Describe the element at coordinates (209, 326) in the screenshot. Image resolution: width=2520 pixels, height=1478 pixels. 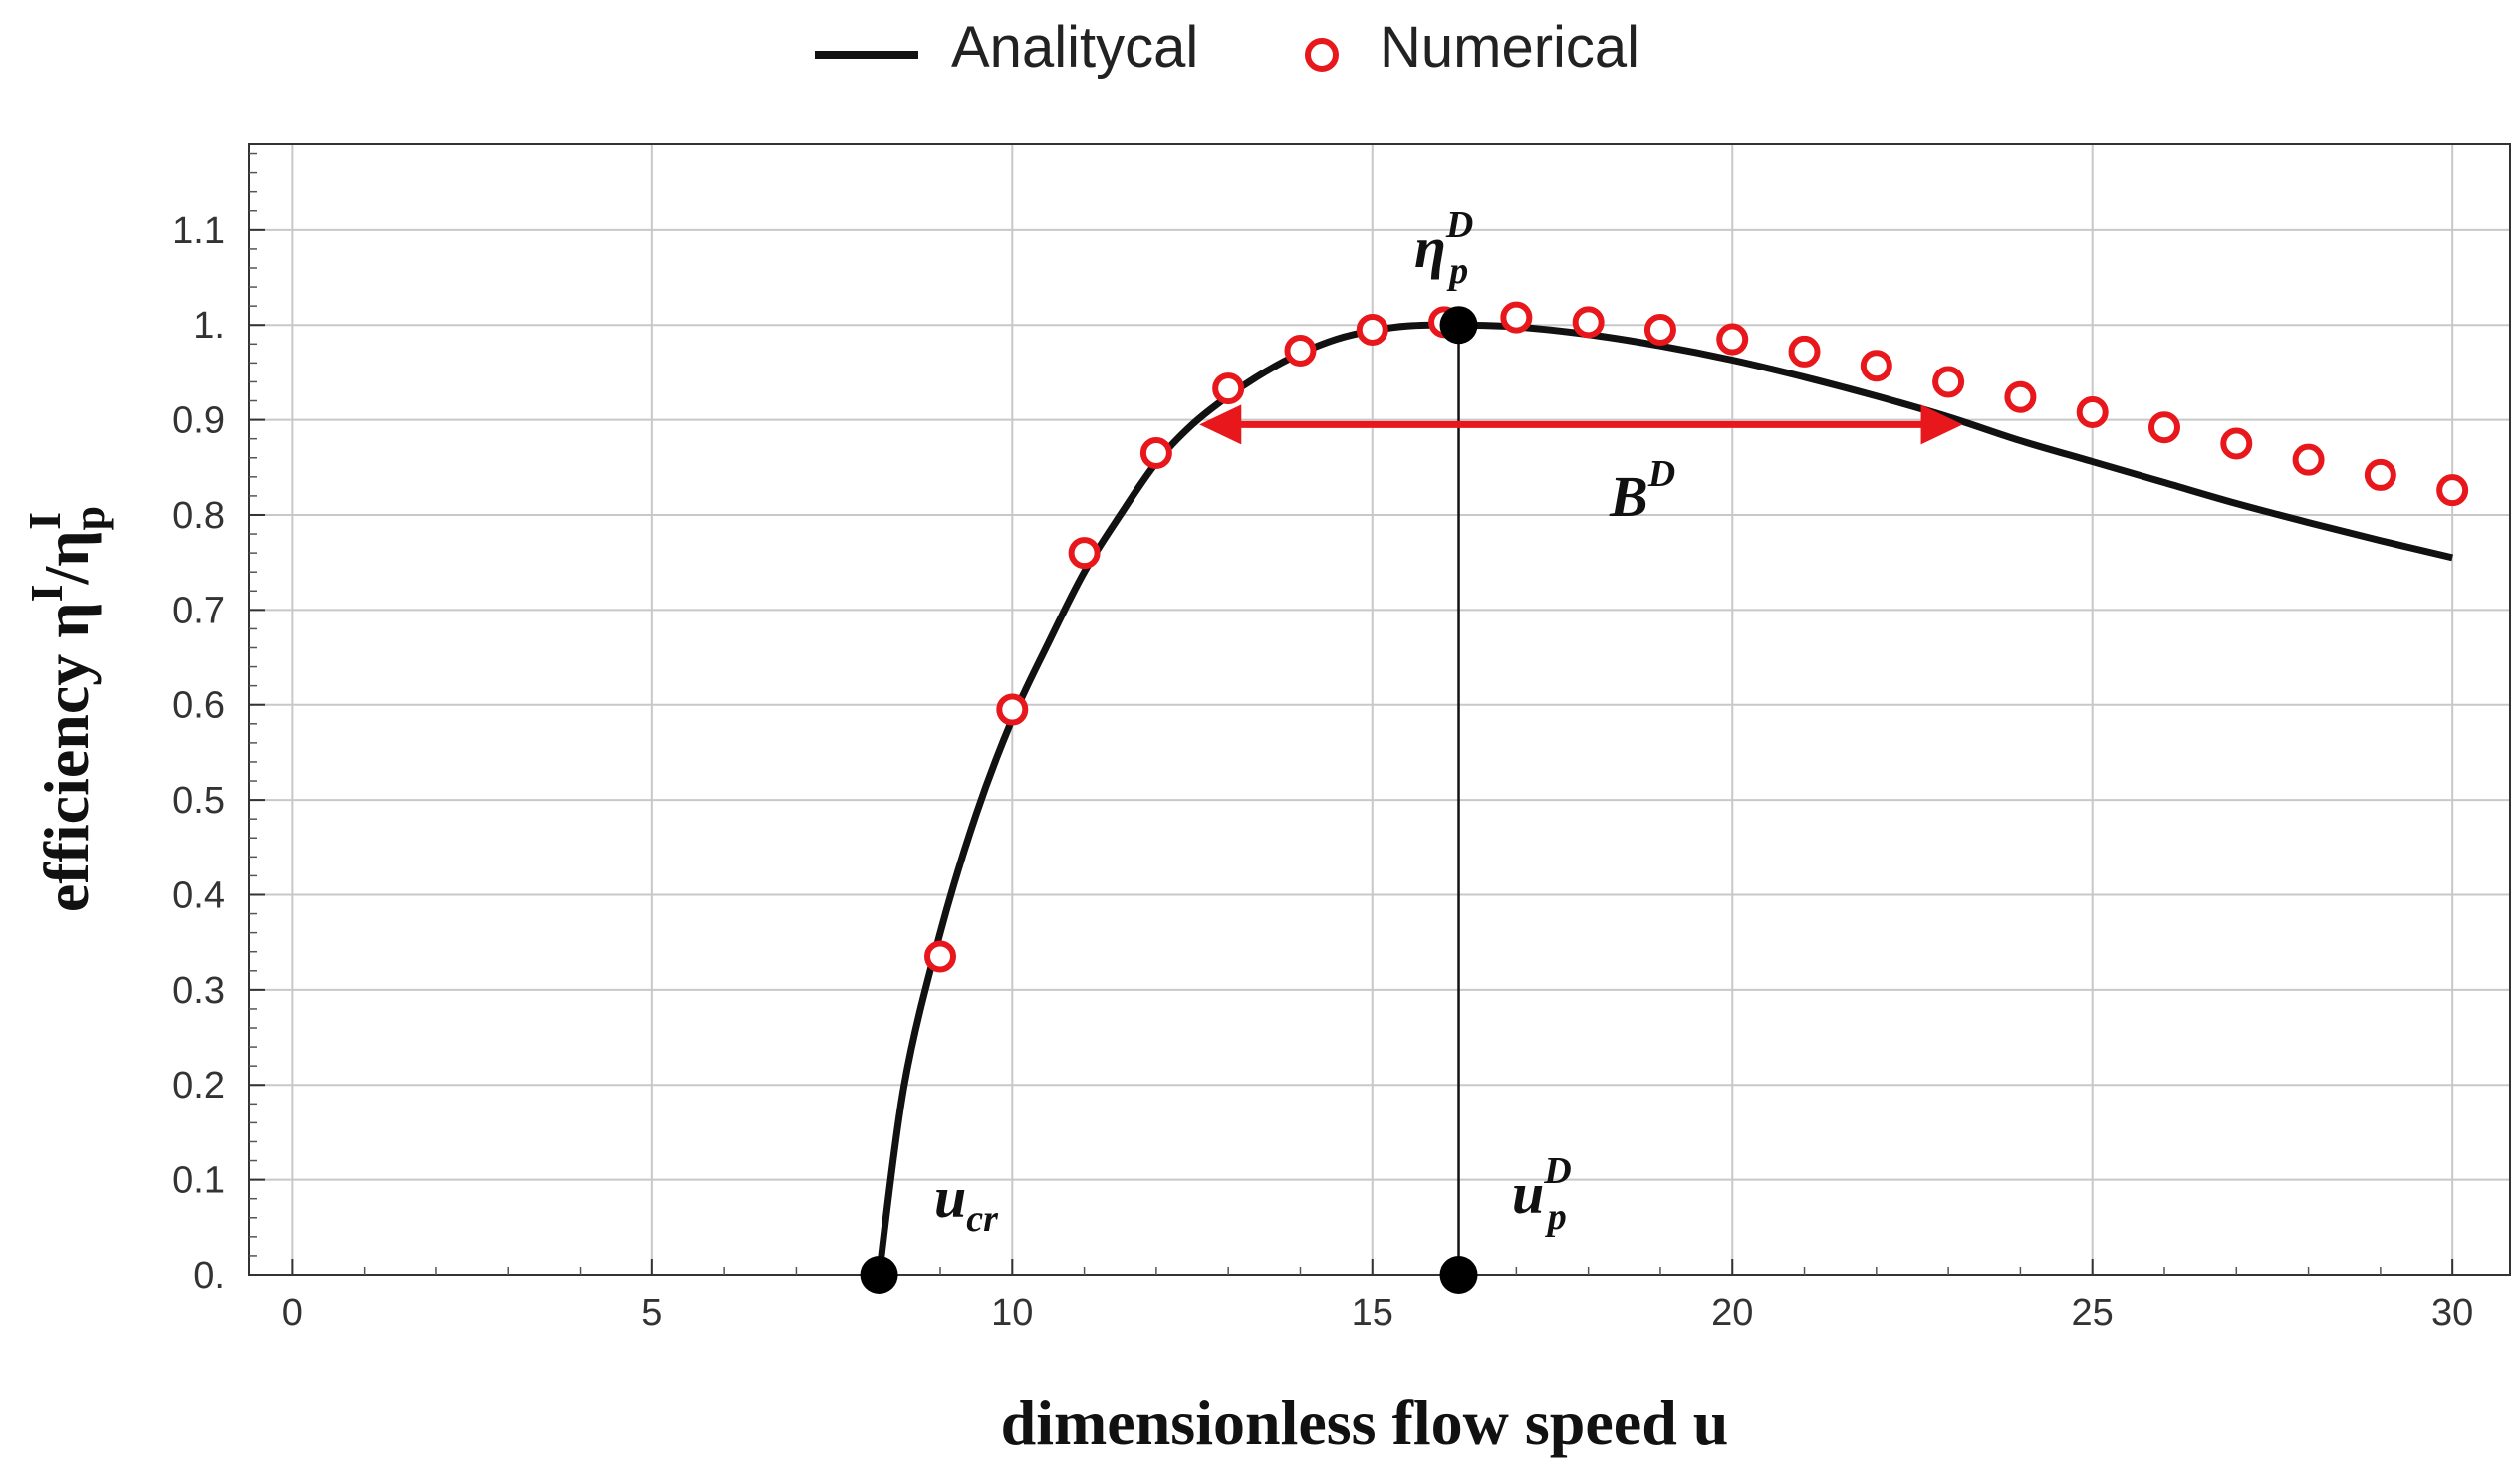
I see `y-tick-label: 1.` at that location.